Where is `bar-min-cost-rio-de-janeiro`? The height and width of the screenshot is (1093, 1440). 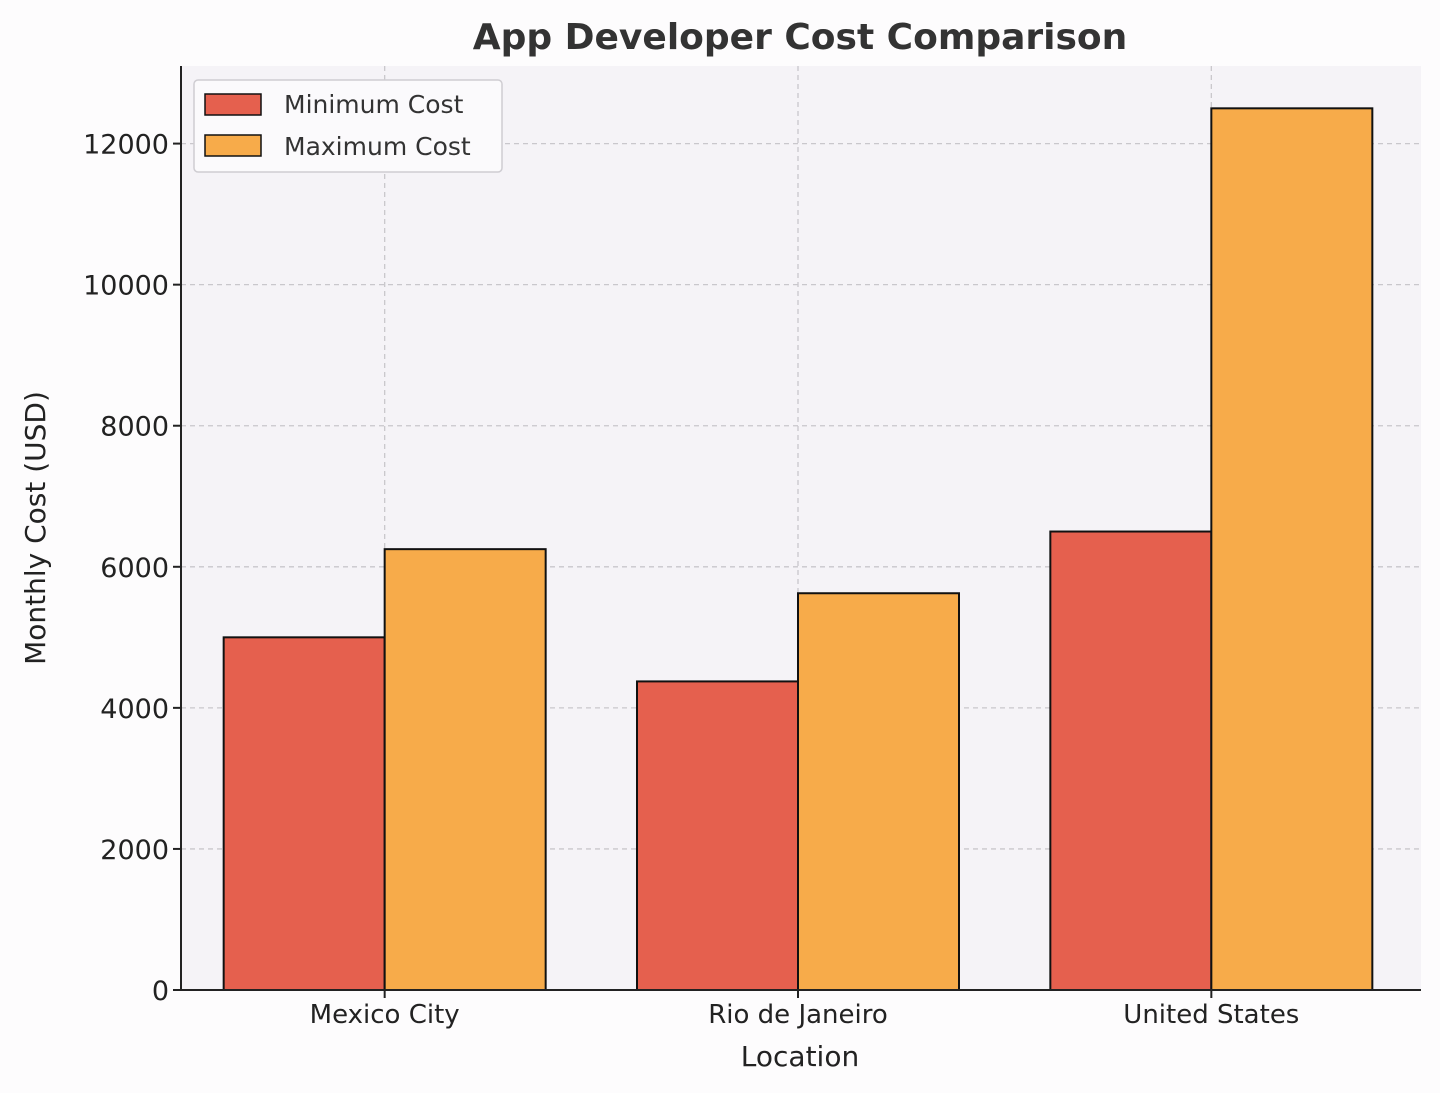
bar-min-cost-rio-de-janeiro is located at coordinates (717, 836).